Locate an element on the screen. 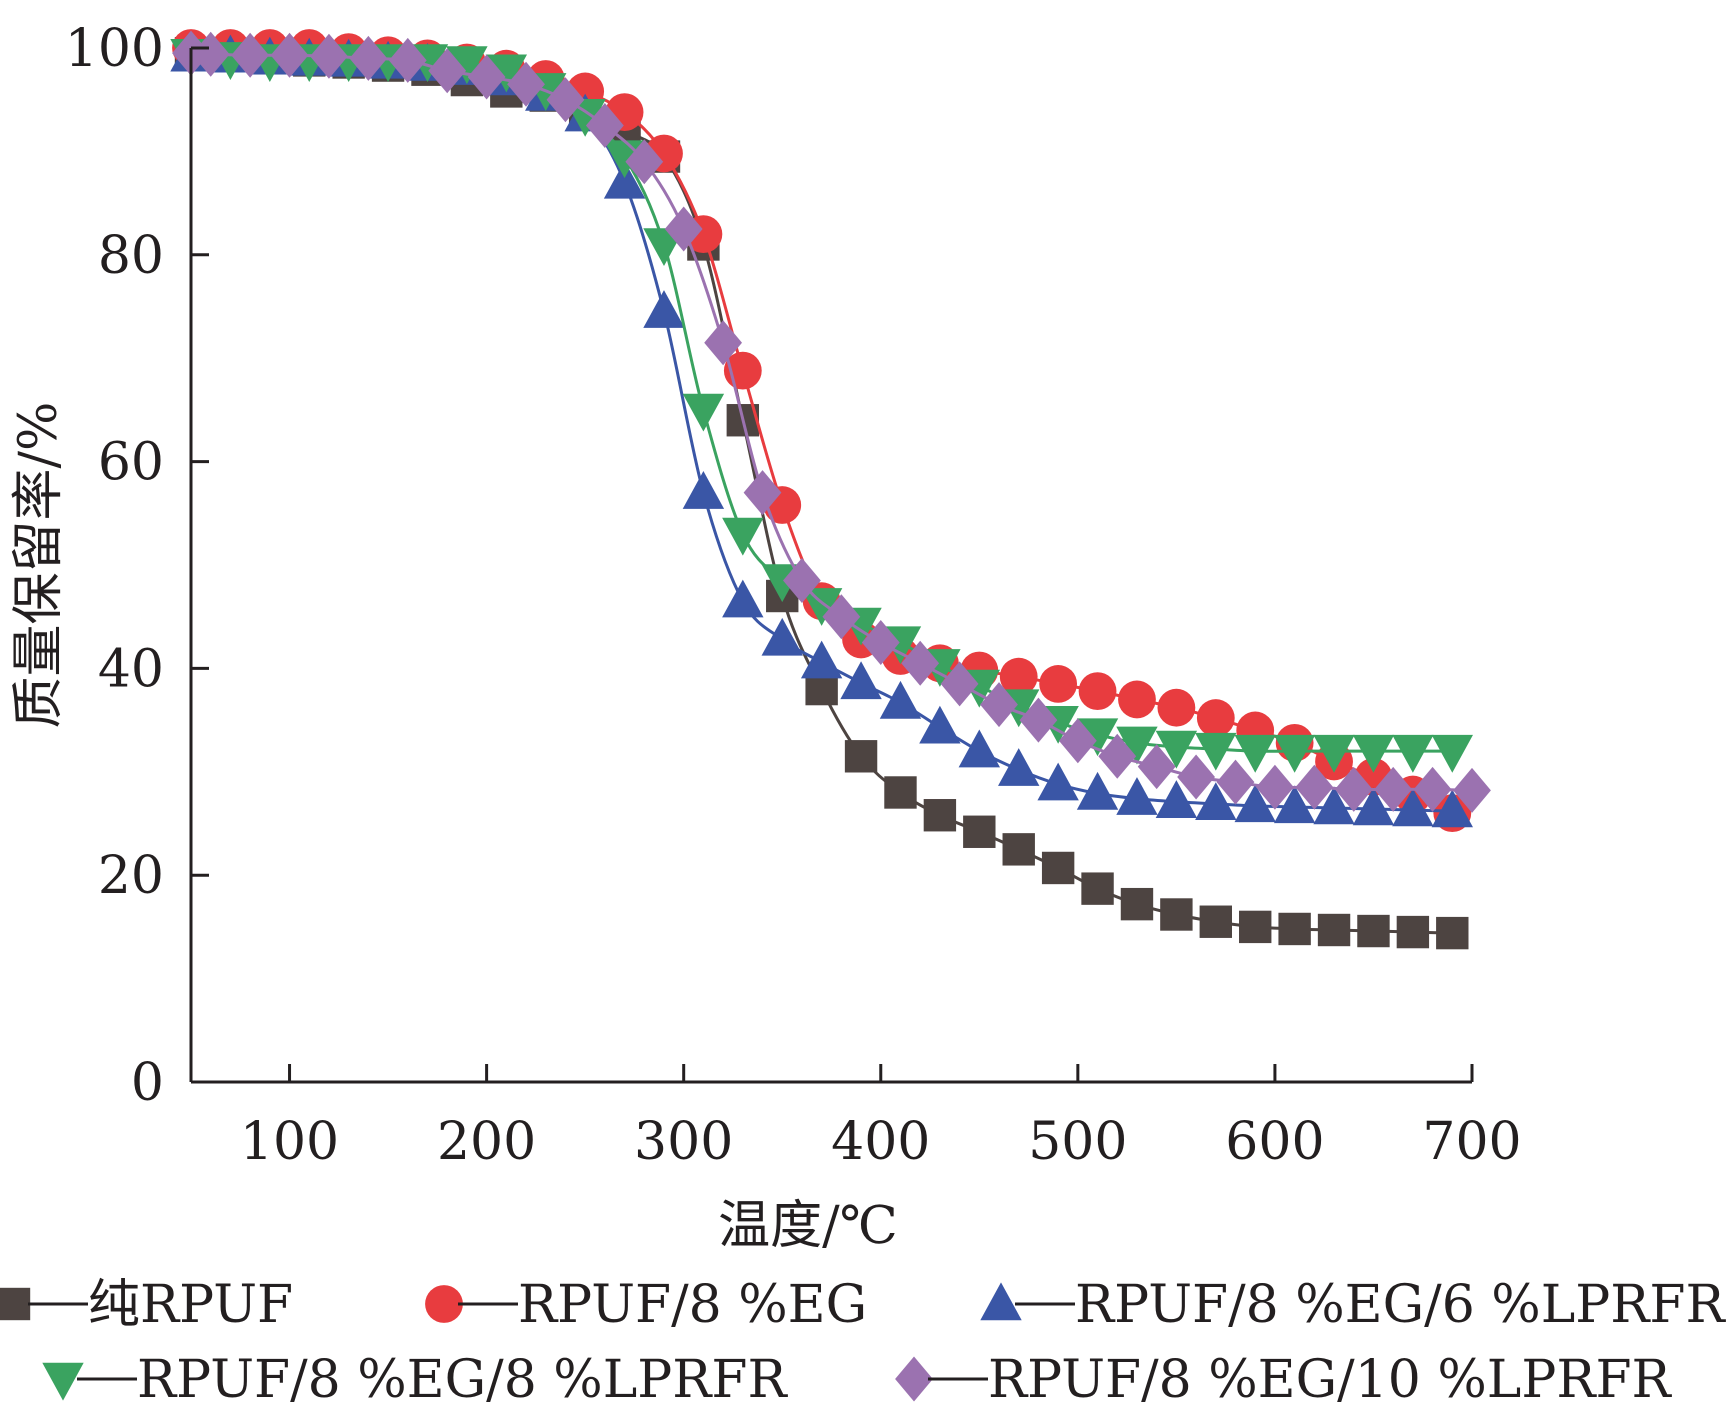  x-tick-label: 500 is located at coordinates (1077, 1142).